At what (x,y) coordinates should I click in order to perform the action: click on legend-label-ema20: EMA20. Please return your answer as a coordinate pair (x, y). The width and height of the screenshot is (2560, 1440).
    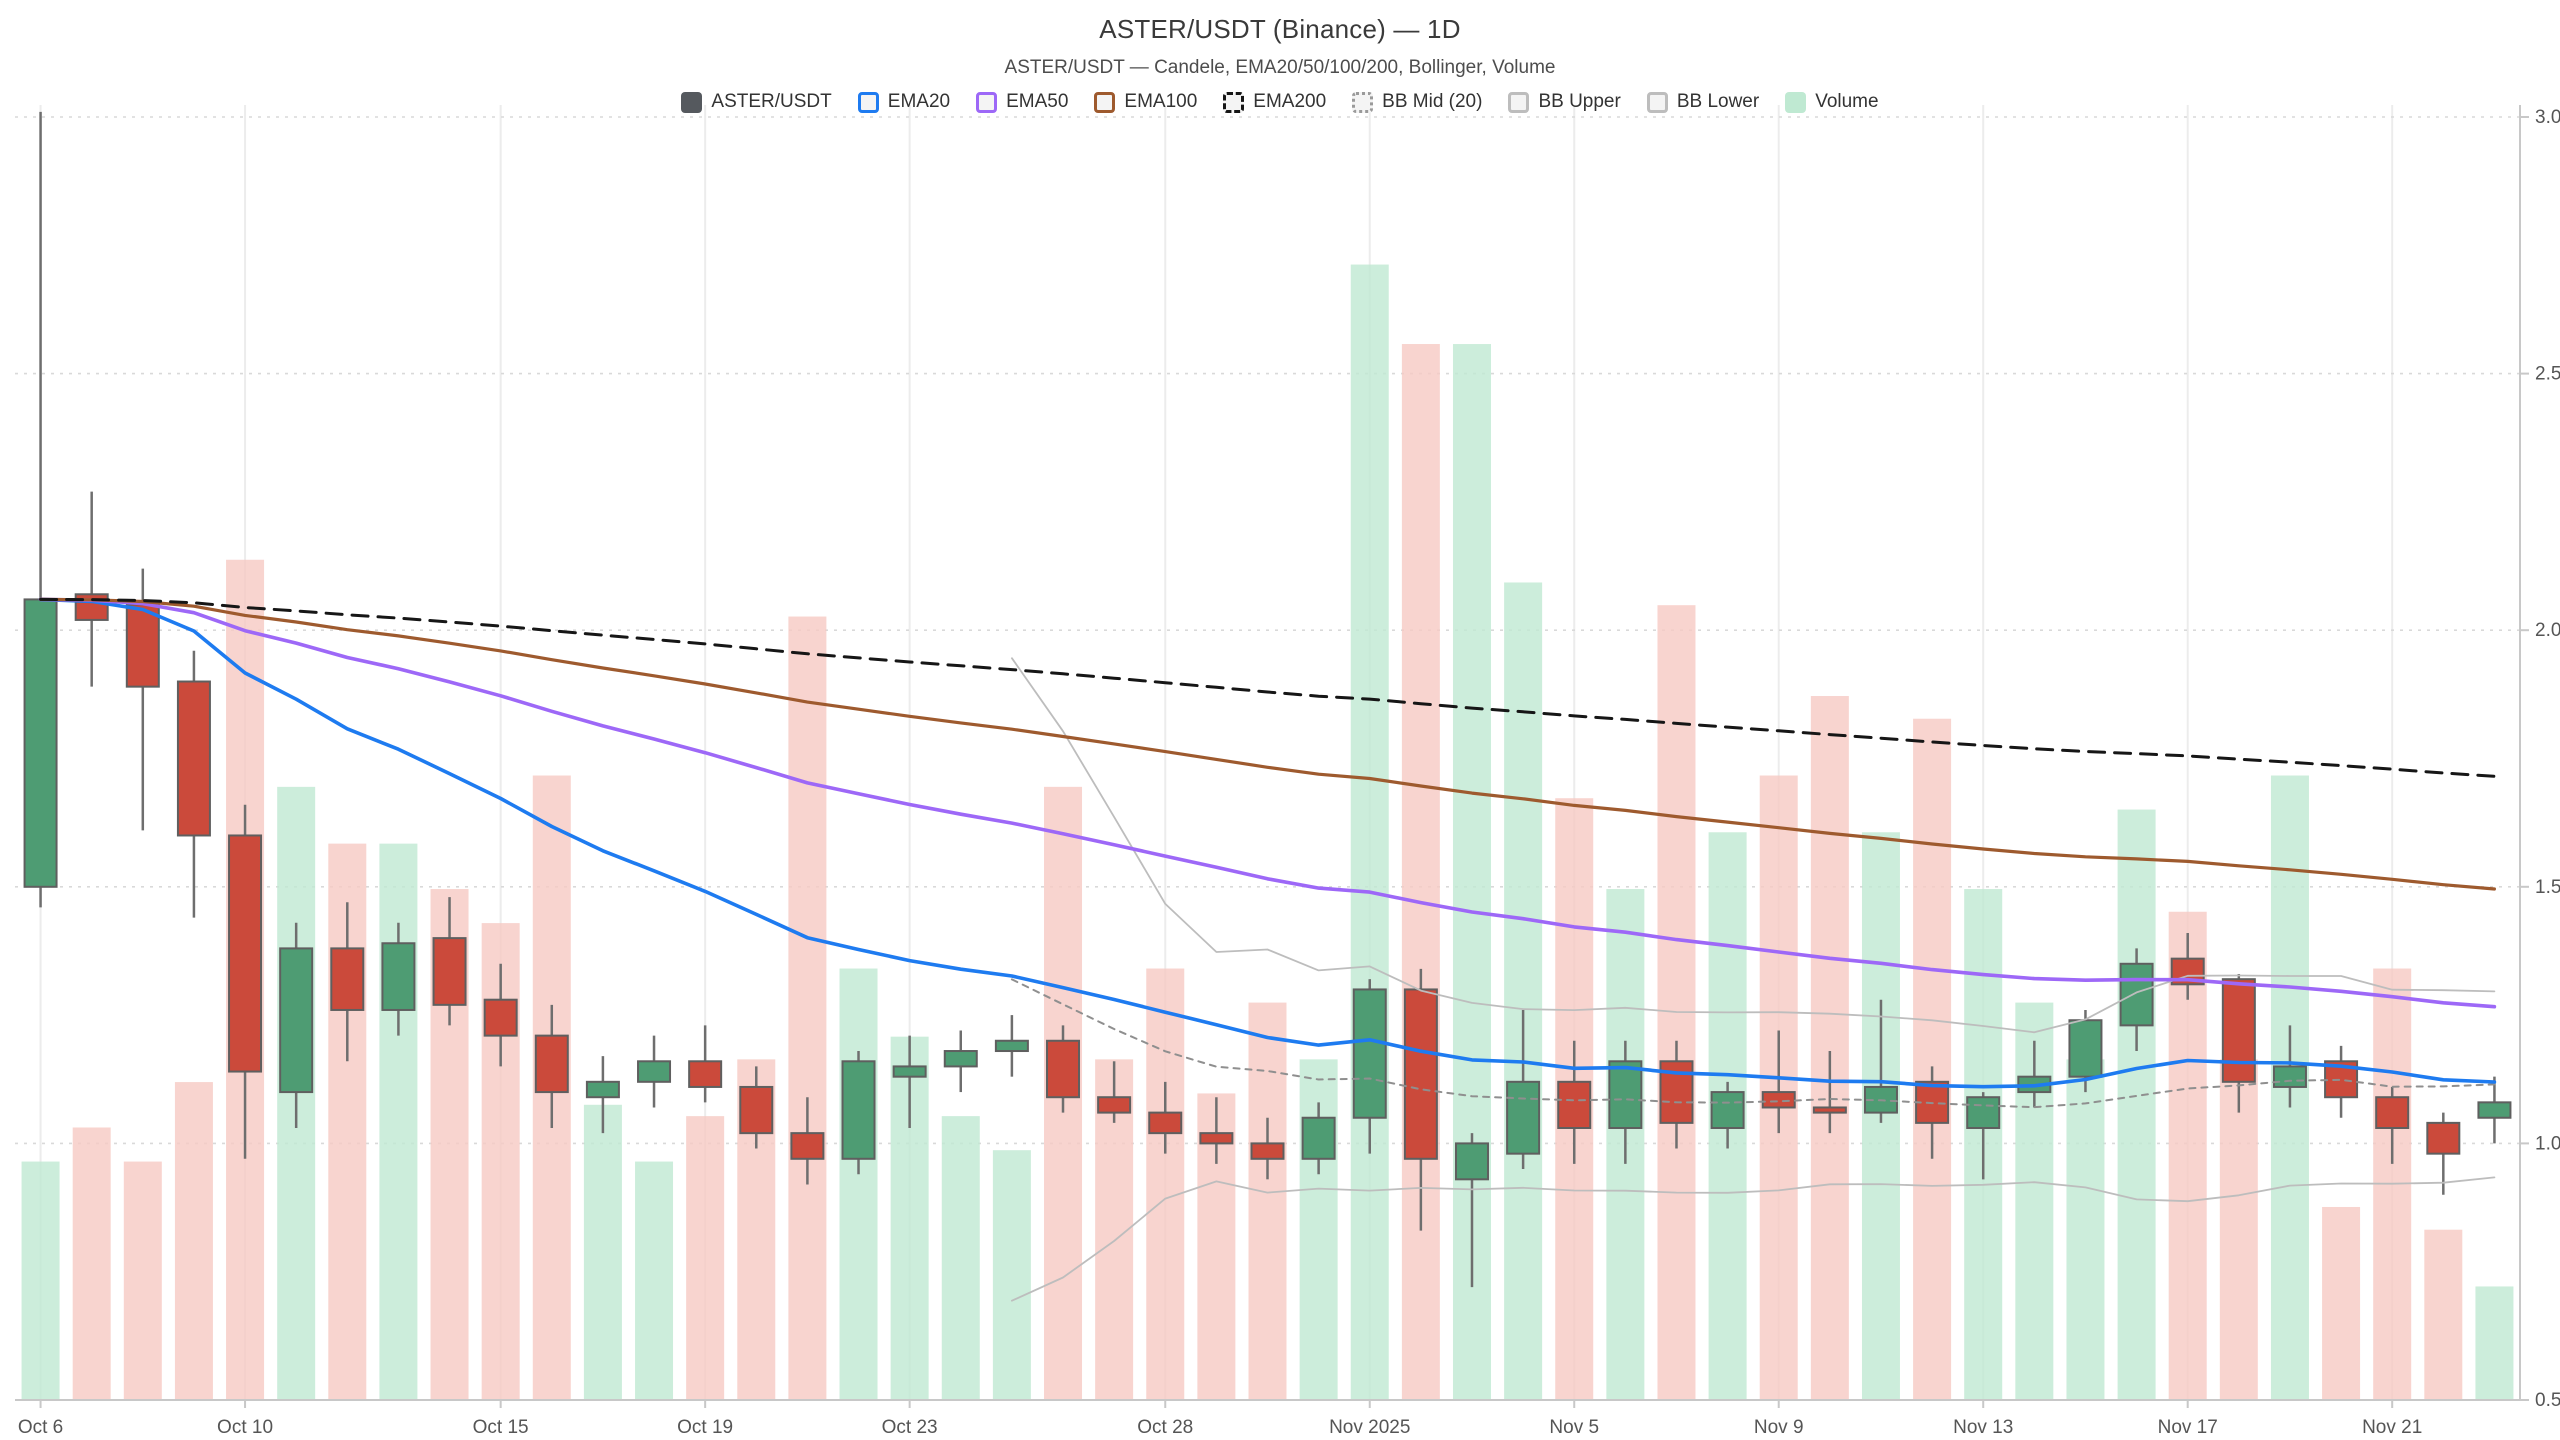
    Looking at the image, I should click on (919, 101).